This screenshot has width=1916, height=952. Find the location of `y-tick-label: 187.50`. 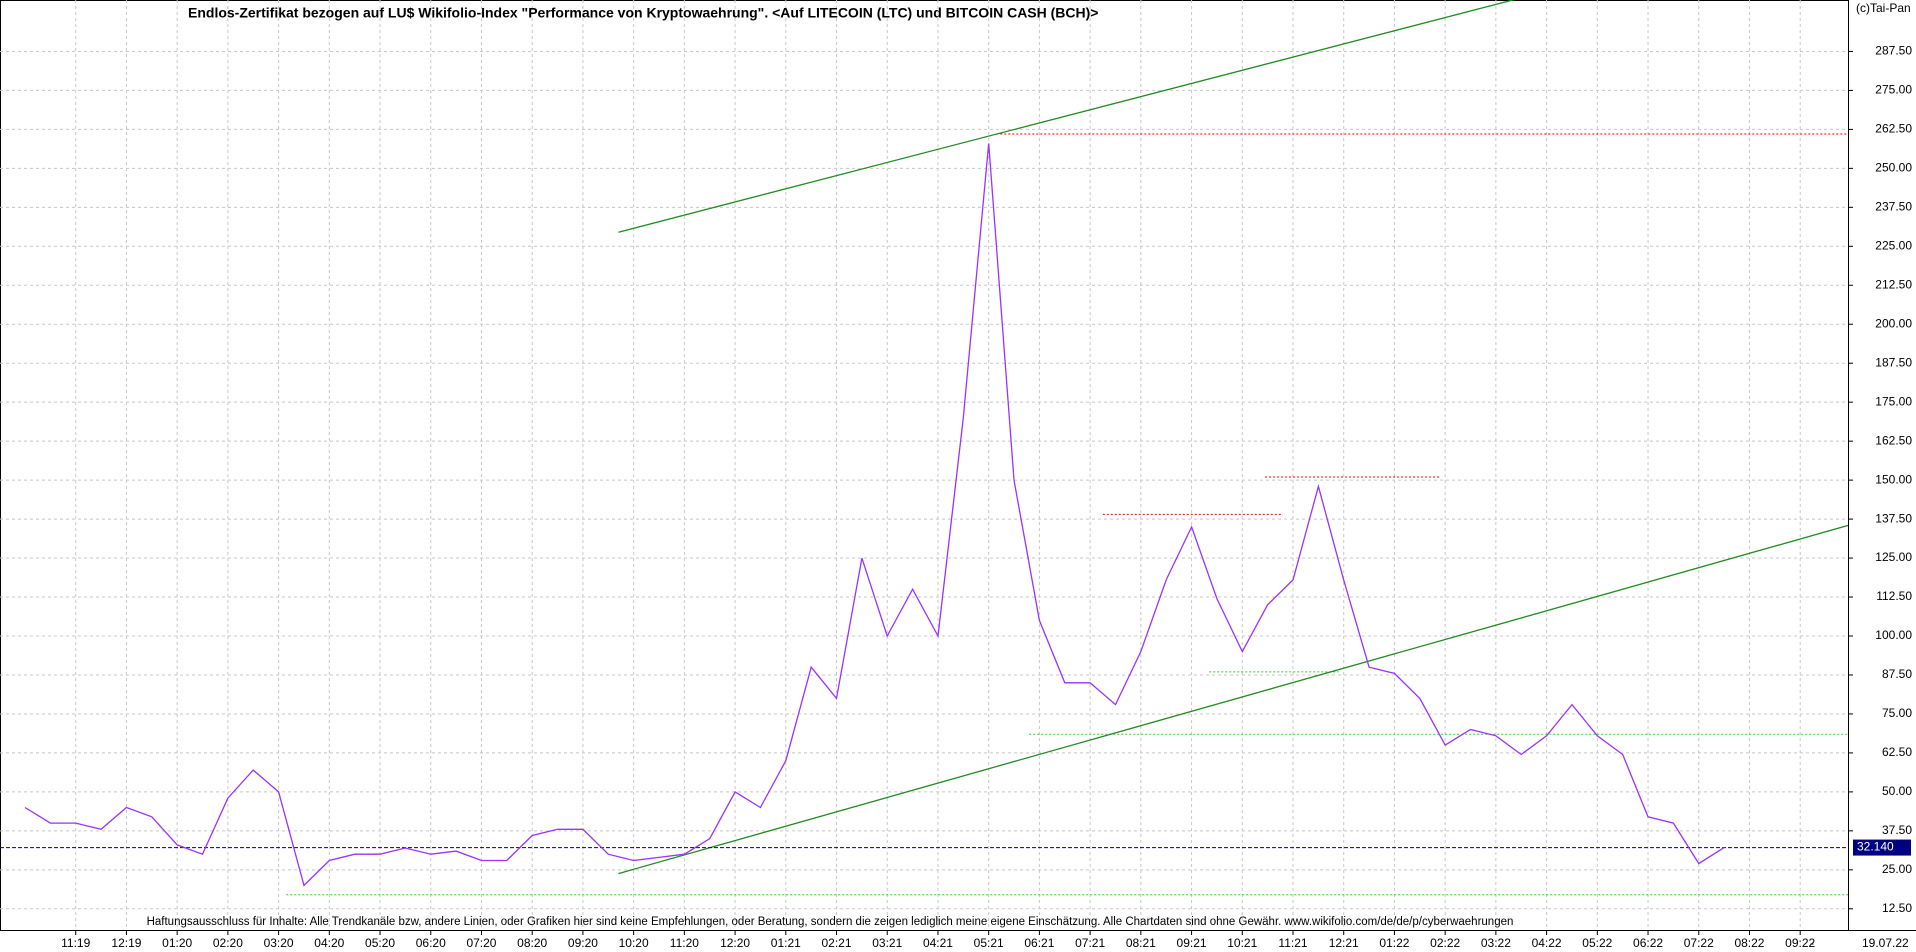

y-tick-label: 187.50 is located at coordinates (1893, 362).